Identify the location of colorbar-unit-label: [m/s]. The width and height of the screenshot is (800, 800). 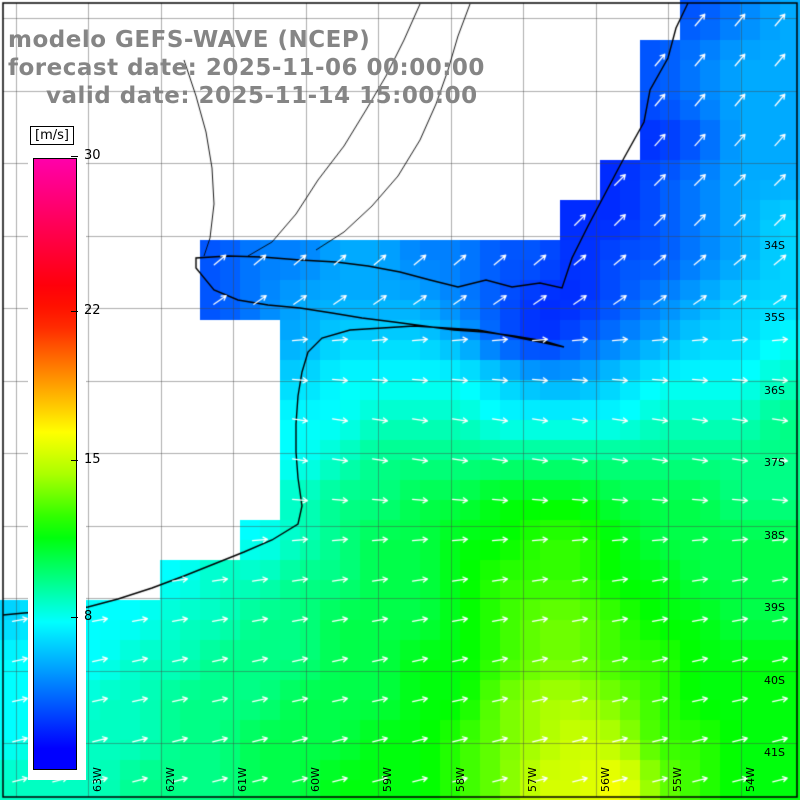
(52, 135).